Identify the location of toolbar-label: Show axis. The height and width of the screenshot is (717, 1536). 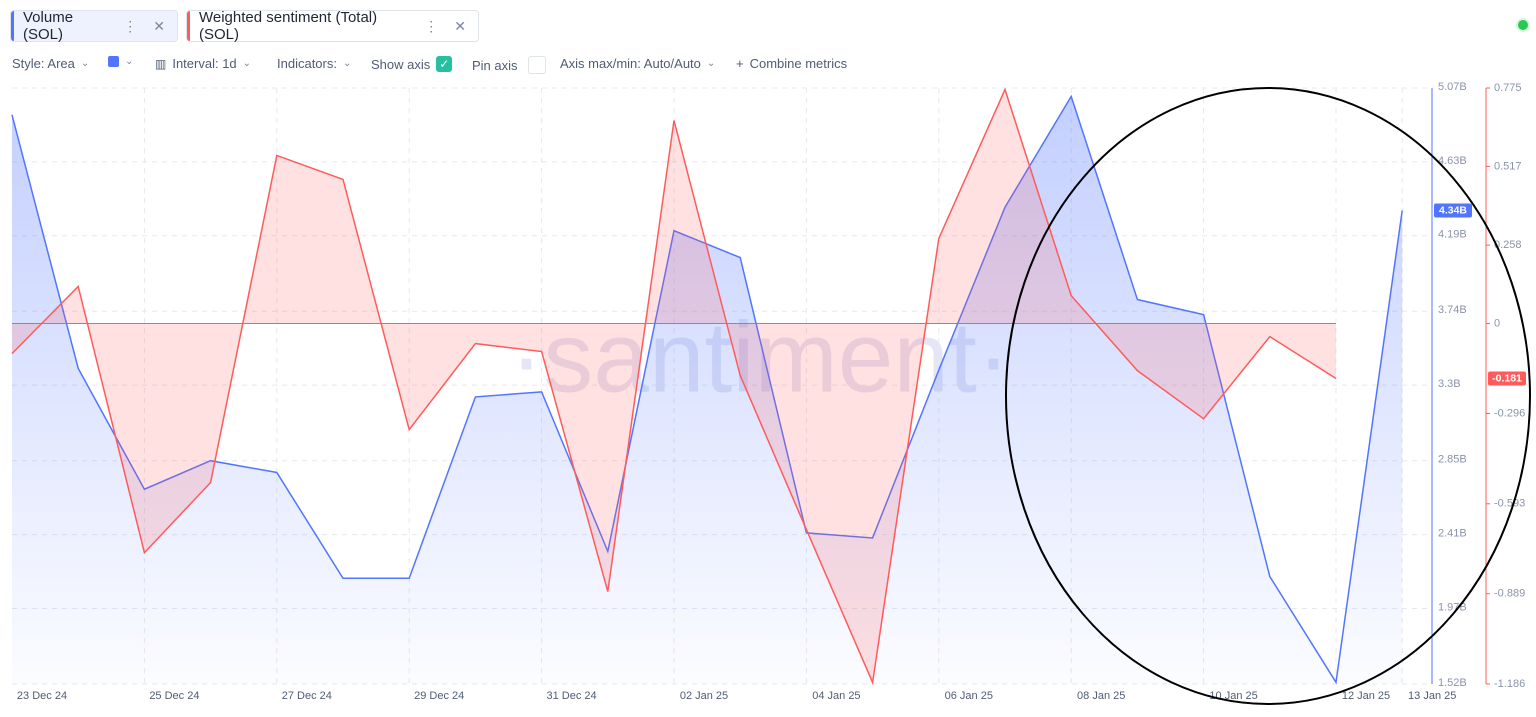
(401, 64).